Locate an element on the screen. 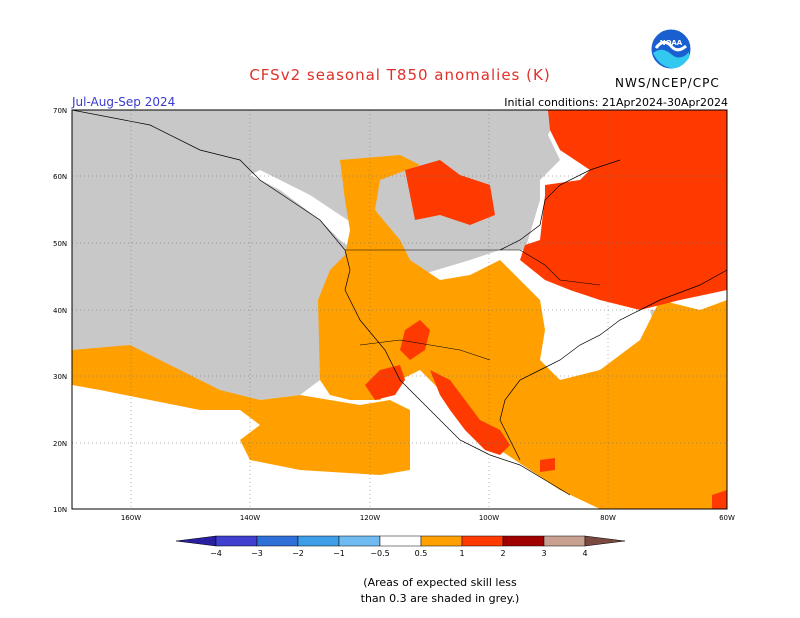 This screenshot has height=618, width=800. season-label: Jul-Aug-Sep 2024 is located at coordinates (124, 102).